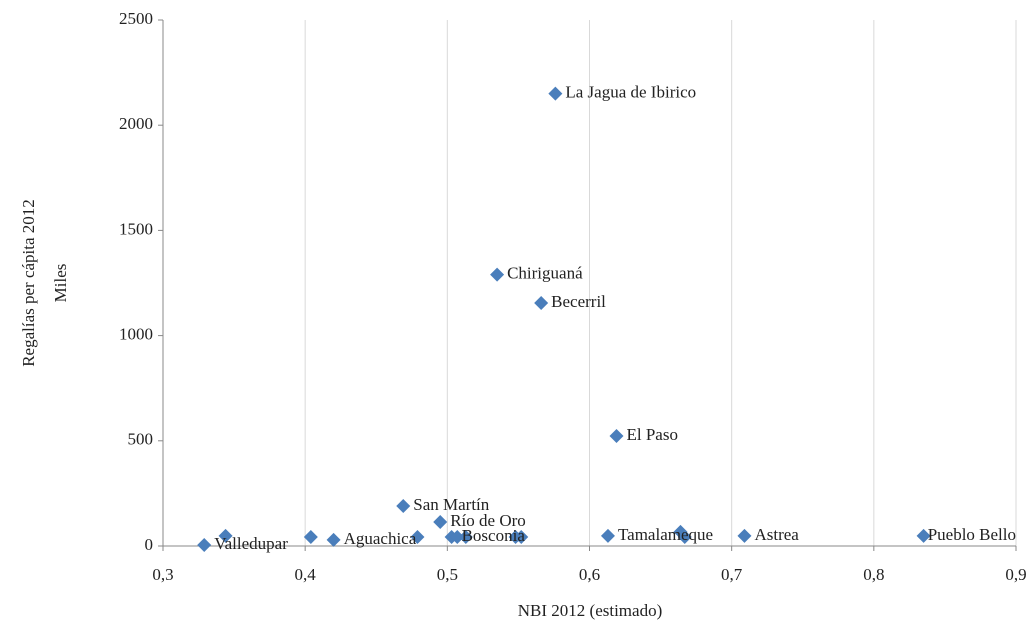  Describe the element at coordinates (732, 574) in the screenshot. I see `x-tick-label: 0,7` at that location.